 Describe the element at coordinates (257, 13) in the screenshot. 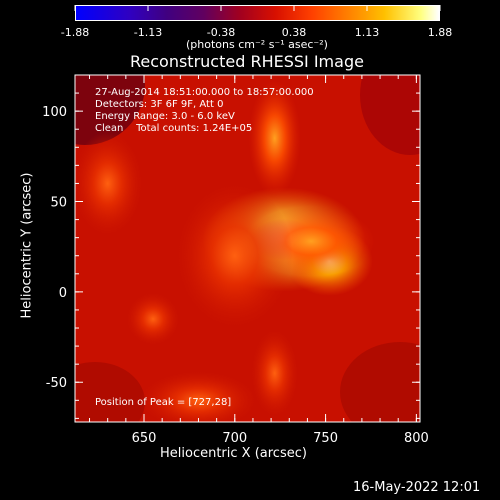

I see `colorbar` at that location.